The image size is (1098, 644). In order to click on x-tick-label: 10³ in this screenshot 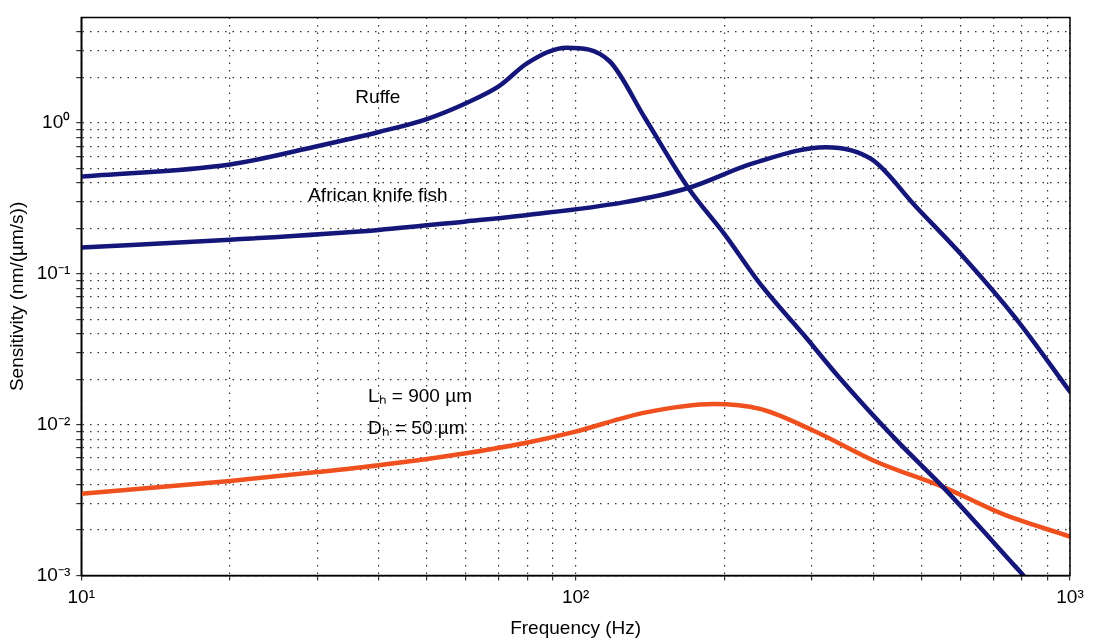, I will do `click(1070, 597)`.